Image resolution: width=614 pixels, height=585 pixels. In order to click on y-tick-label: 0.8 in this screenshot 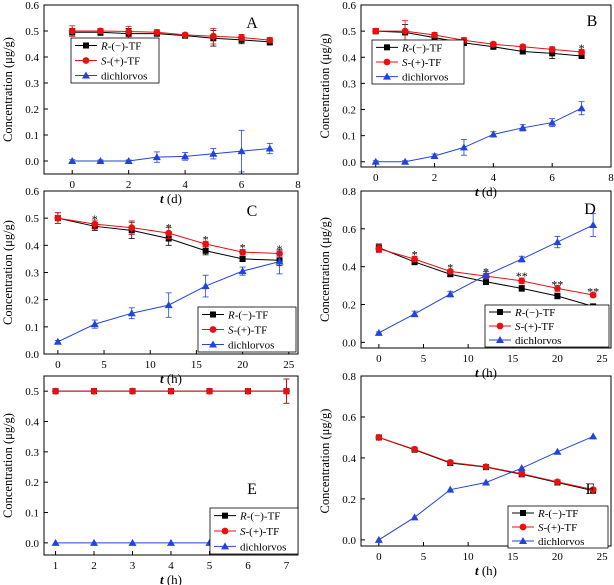, I will do `click(349, 377)`.